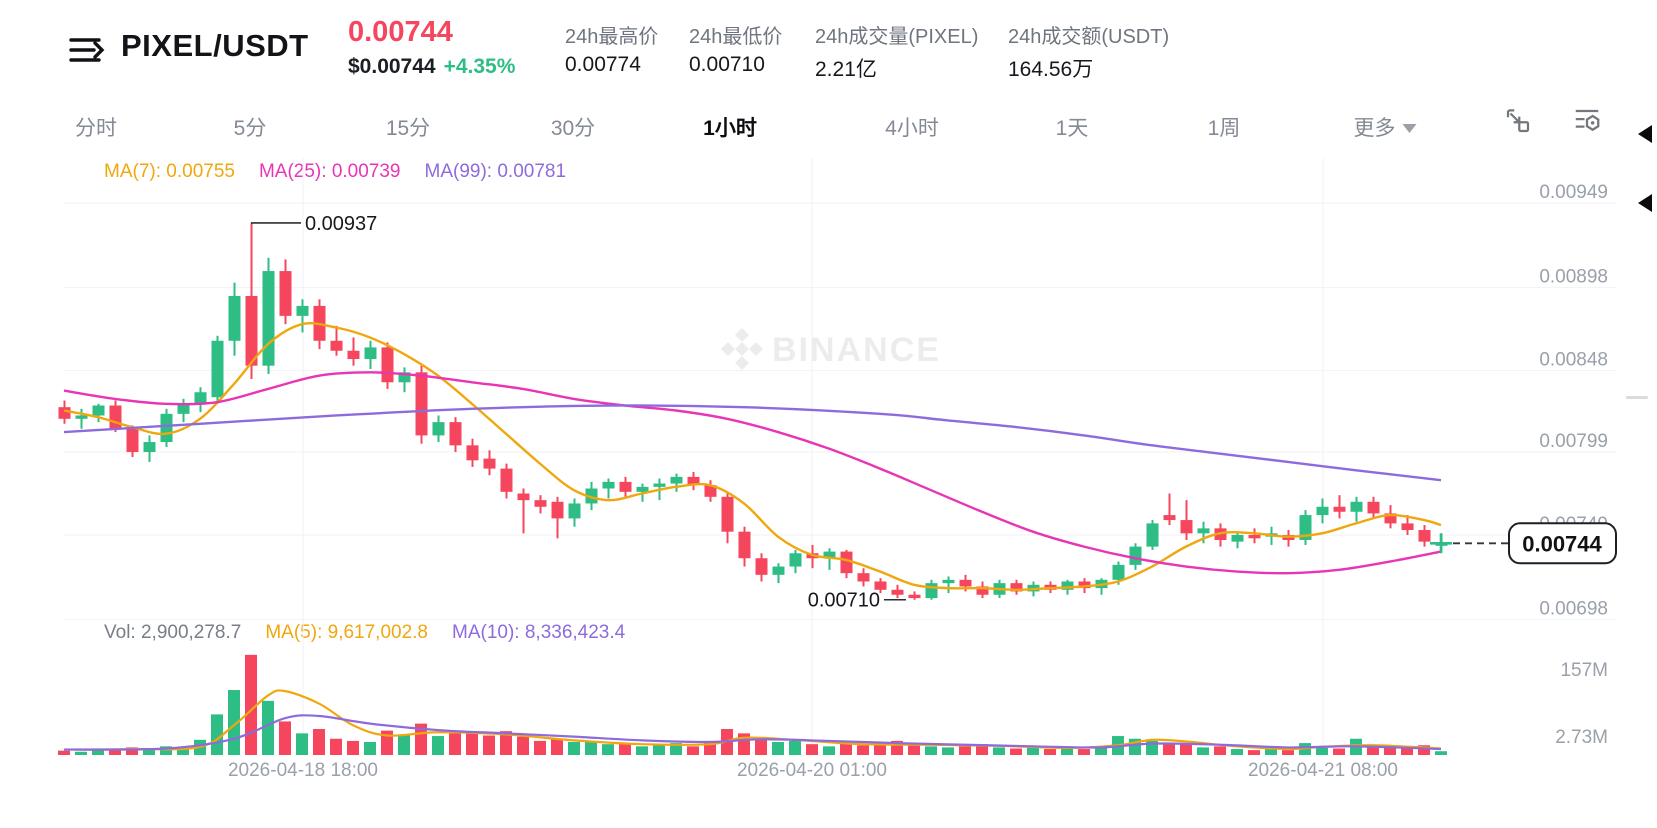 This screenshot has height=828, width=1657. I want to click on tab-1d: 1天, so click(1072, 128).